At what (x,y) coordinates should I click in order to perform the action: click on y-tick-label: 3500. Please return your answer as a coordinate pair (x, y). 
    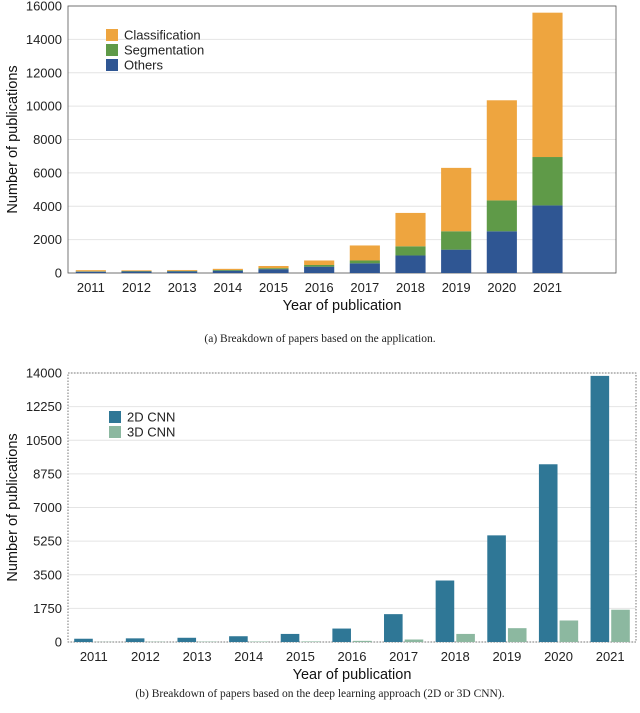
    Looking at the image, I should click on (47, 574).